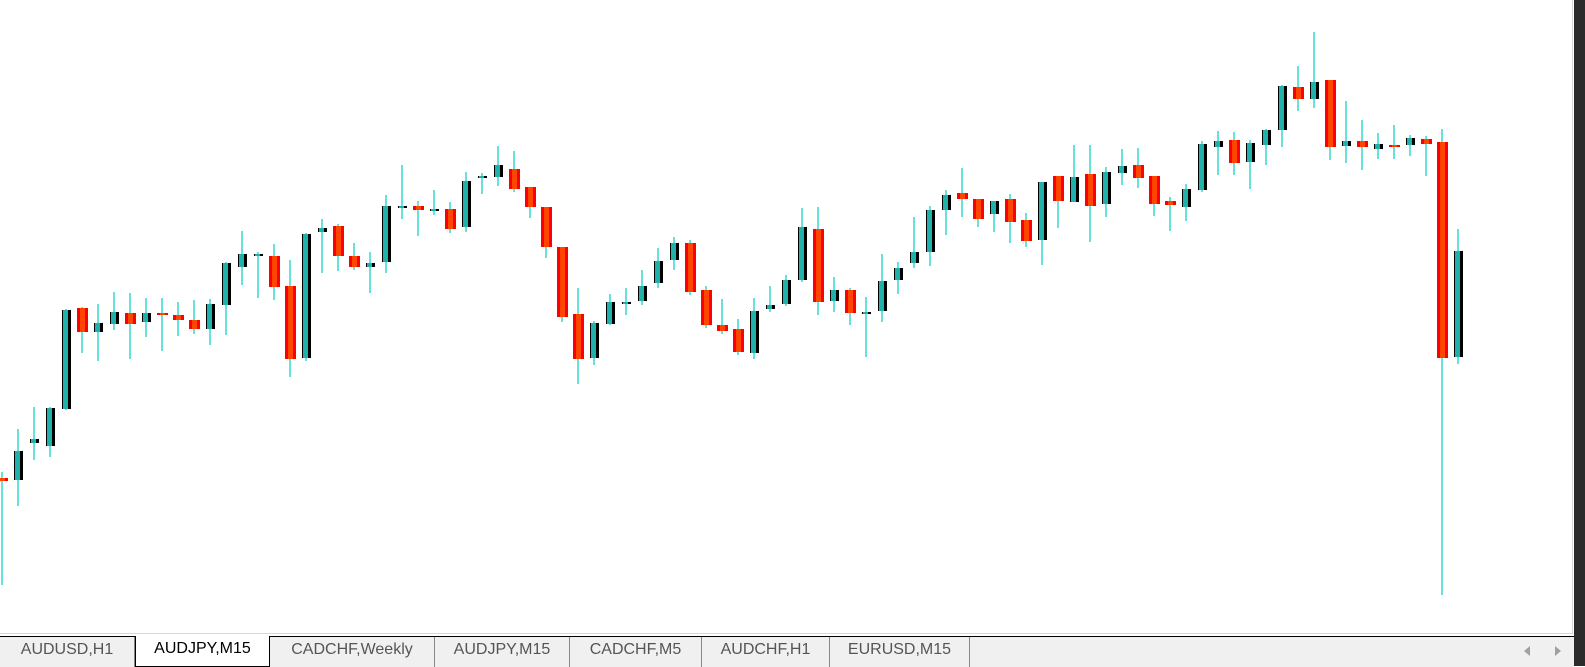 This screenshot has width=1585, height=667. What do you see at coordinates (352, 652) in the screenshot?
I see `tab-cadchf-weekly: CADCHF,Weekly` at bounding box center [352, 652].